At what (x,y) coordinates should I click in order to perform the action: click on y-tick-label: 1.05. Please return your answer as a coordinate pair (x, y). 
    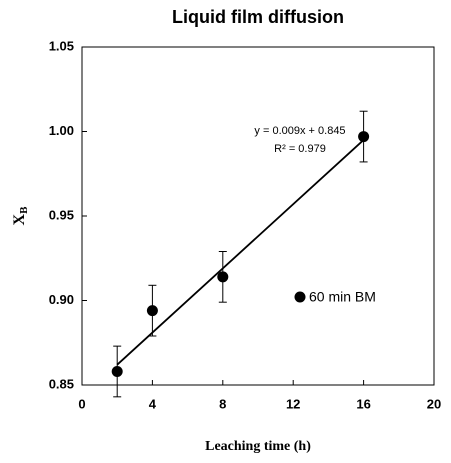
    Looking at the image, I should click on (61, 45).